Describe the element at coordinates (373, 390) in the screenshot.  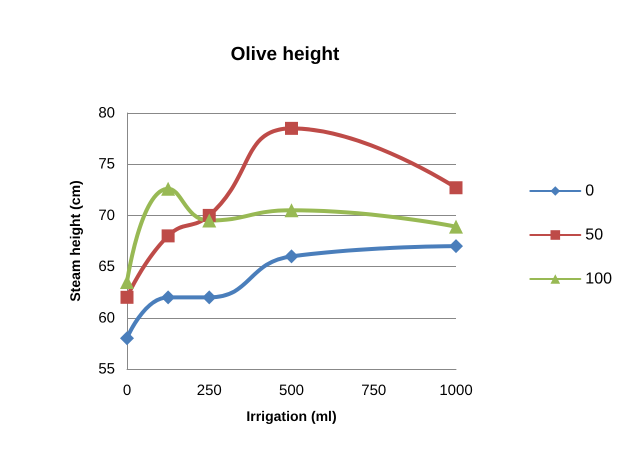
I see `x-tick-label: 750` at that location.